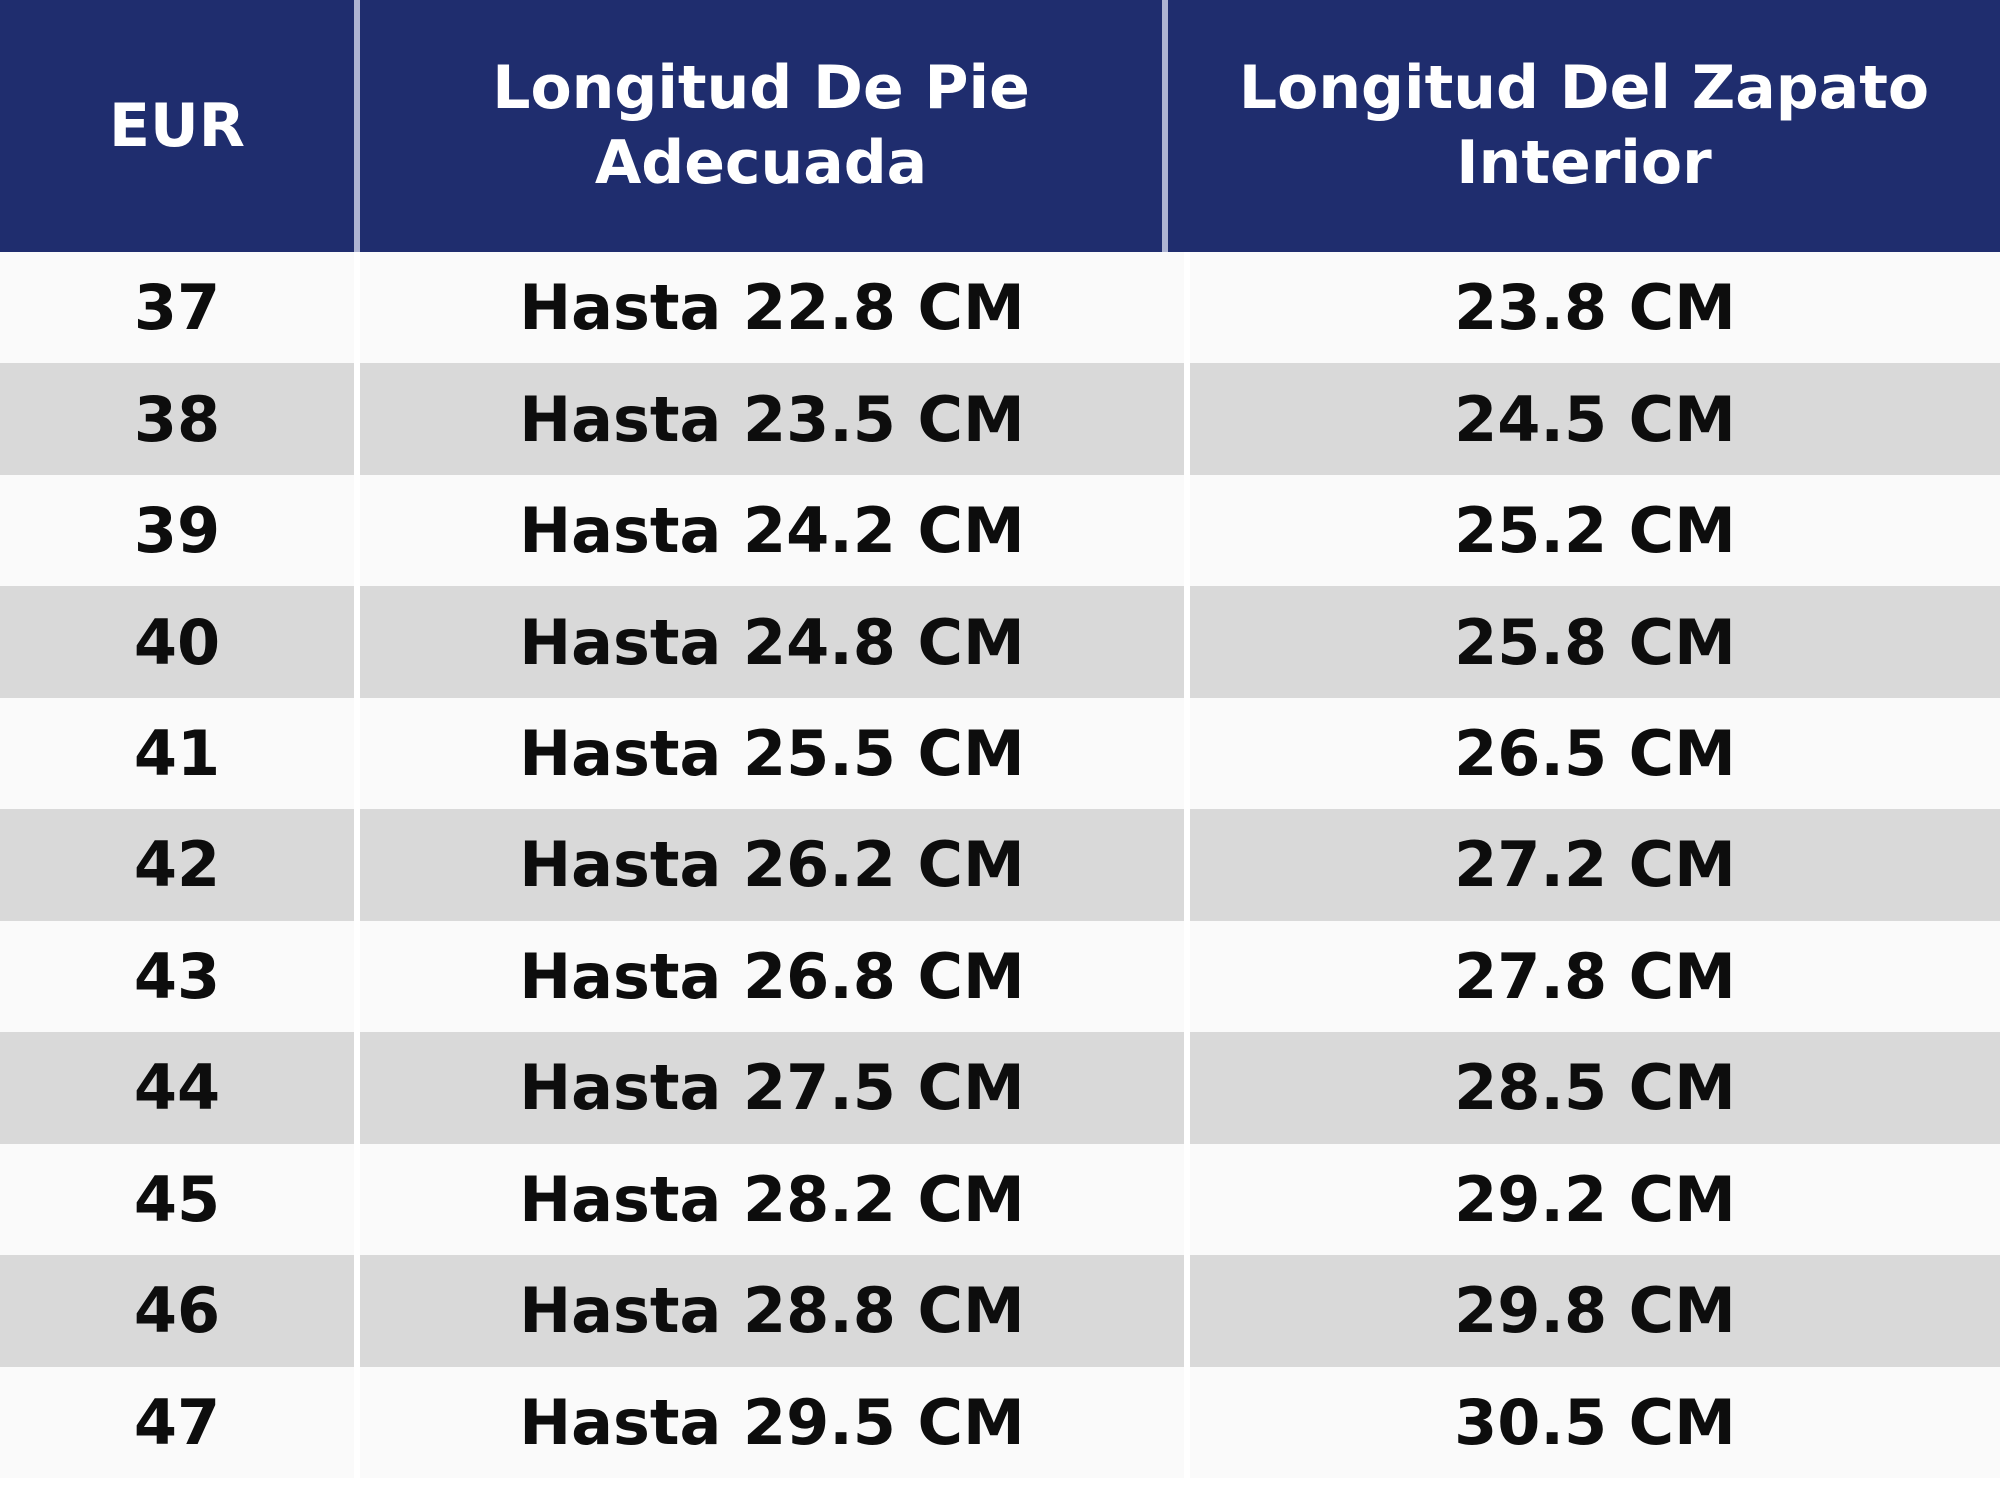 This screenshot has height=1500, width=2000. I want to click on bottom-margin, so click(1000, 1489).